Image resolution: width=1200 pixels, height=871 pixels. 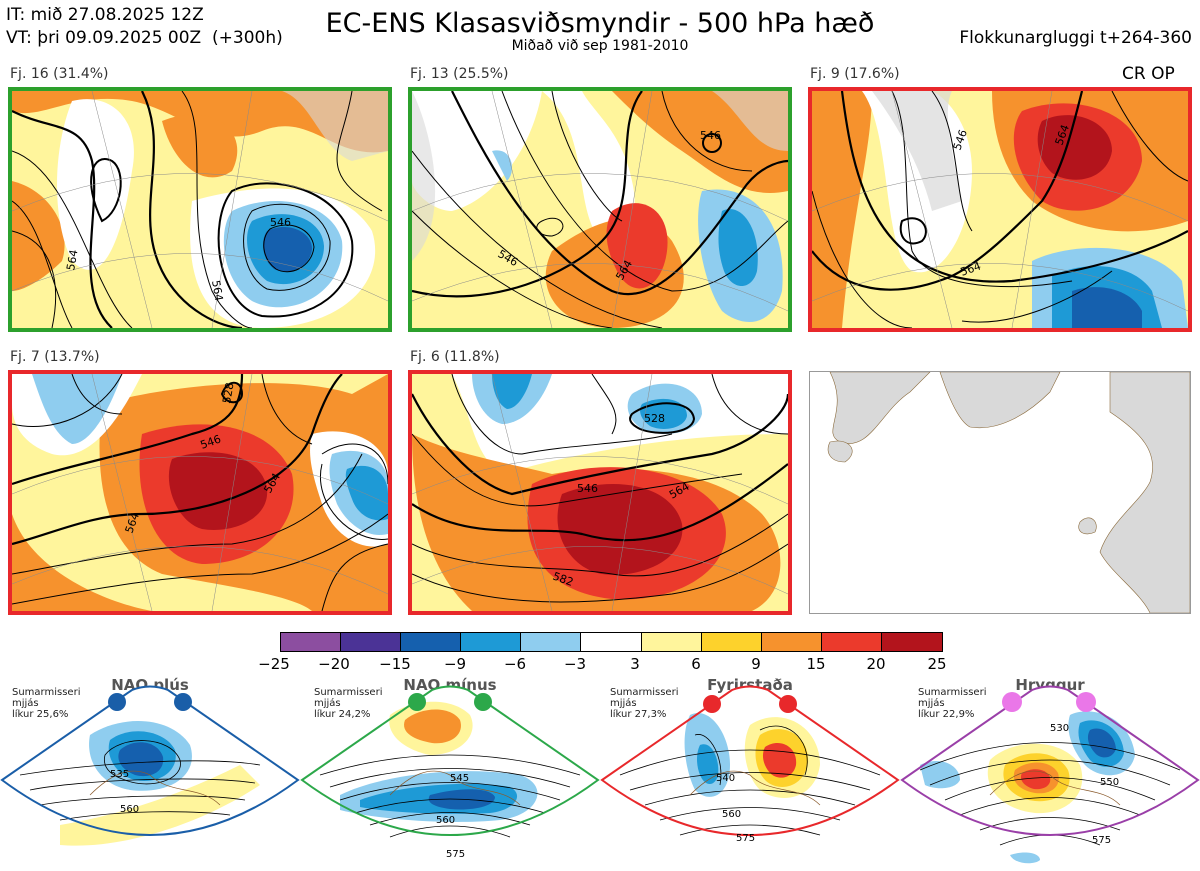 I want to click on regime-season: Sumarmisseri mjjás líkur 24,2%, so click(x=348, y=703).